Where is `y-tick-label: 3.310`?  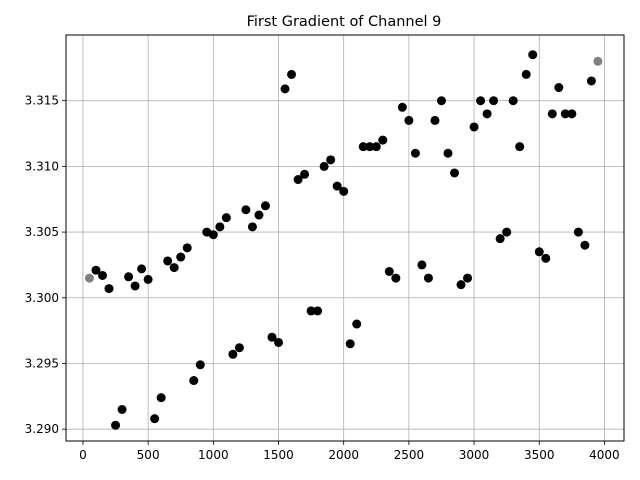
y-tick-label: 3.310 is located at coordinates (42, 166).